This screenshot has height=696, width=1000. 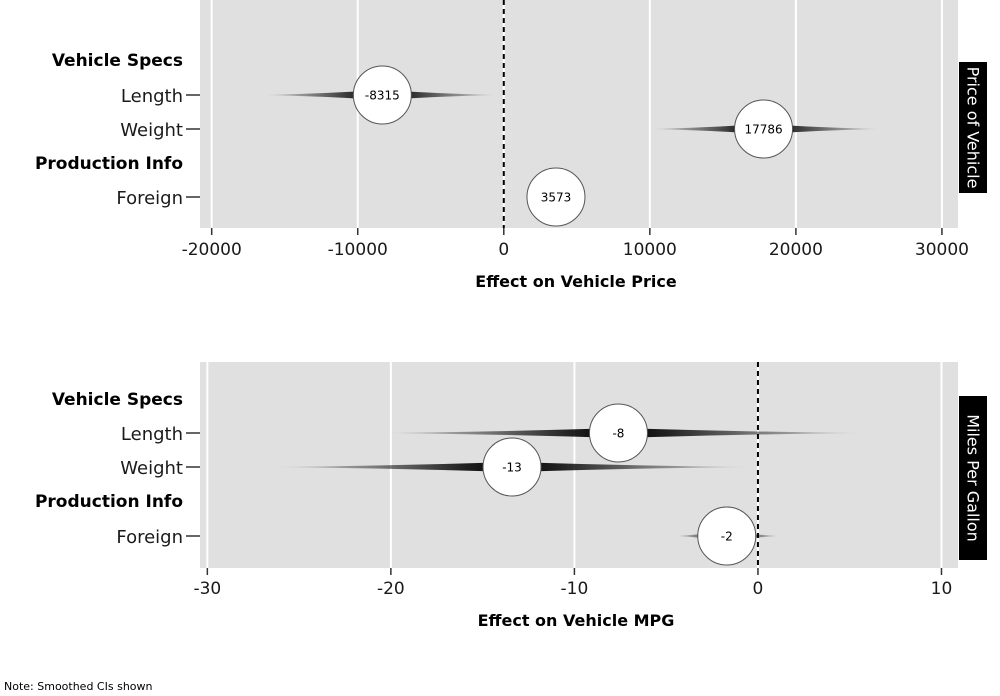 What do you see at coordinates (576, 281) in the screenshot?
I see `x-axis-title: Effect on Vehicle Price` at bounding box center [576, 281].